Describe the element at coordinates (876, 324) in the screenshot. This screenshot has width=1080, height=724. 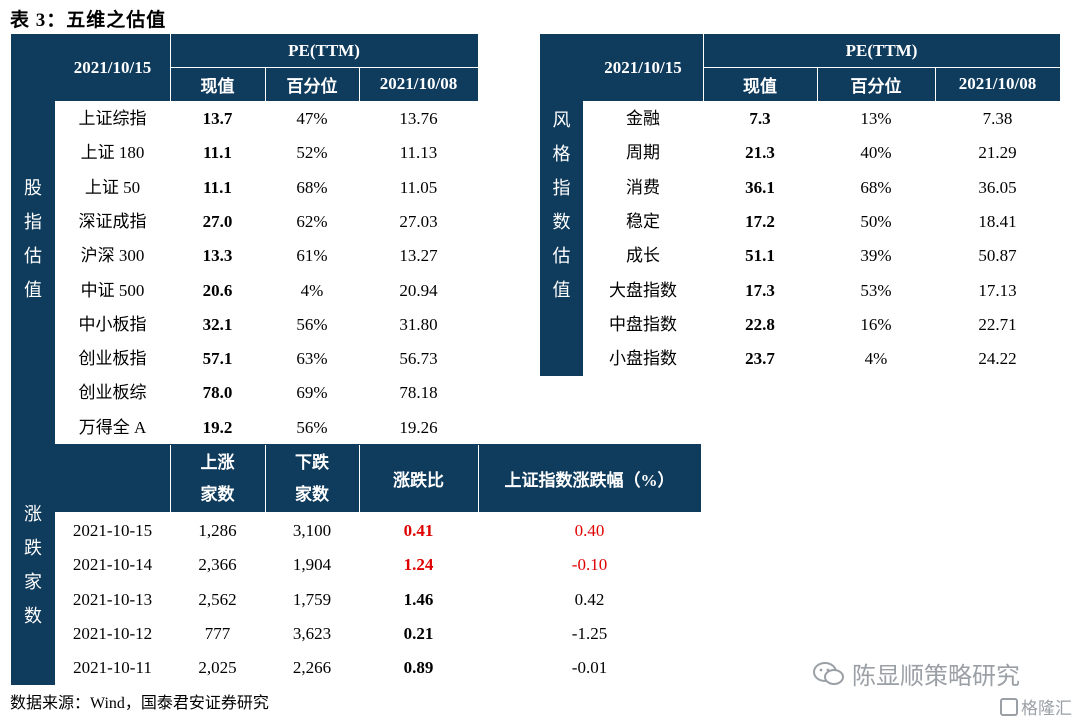
I see `pe-percentile: 16%` at that location.